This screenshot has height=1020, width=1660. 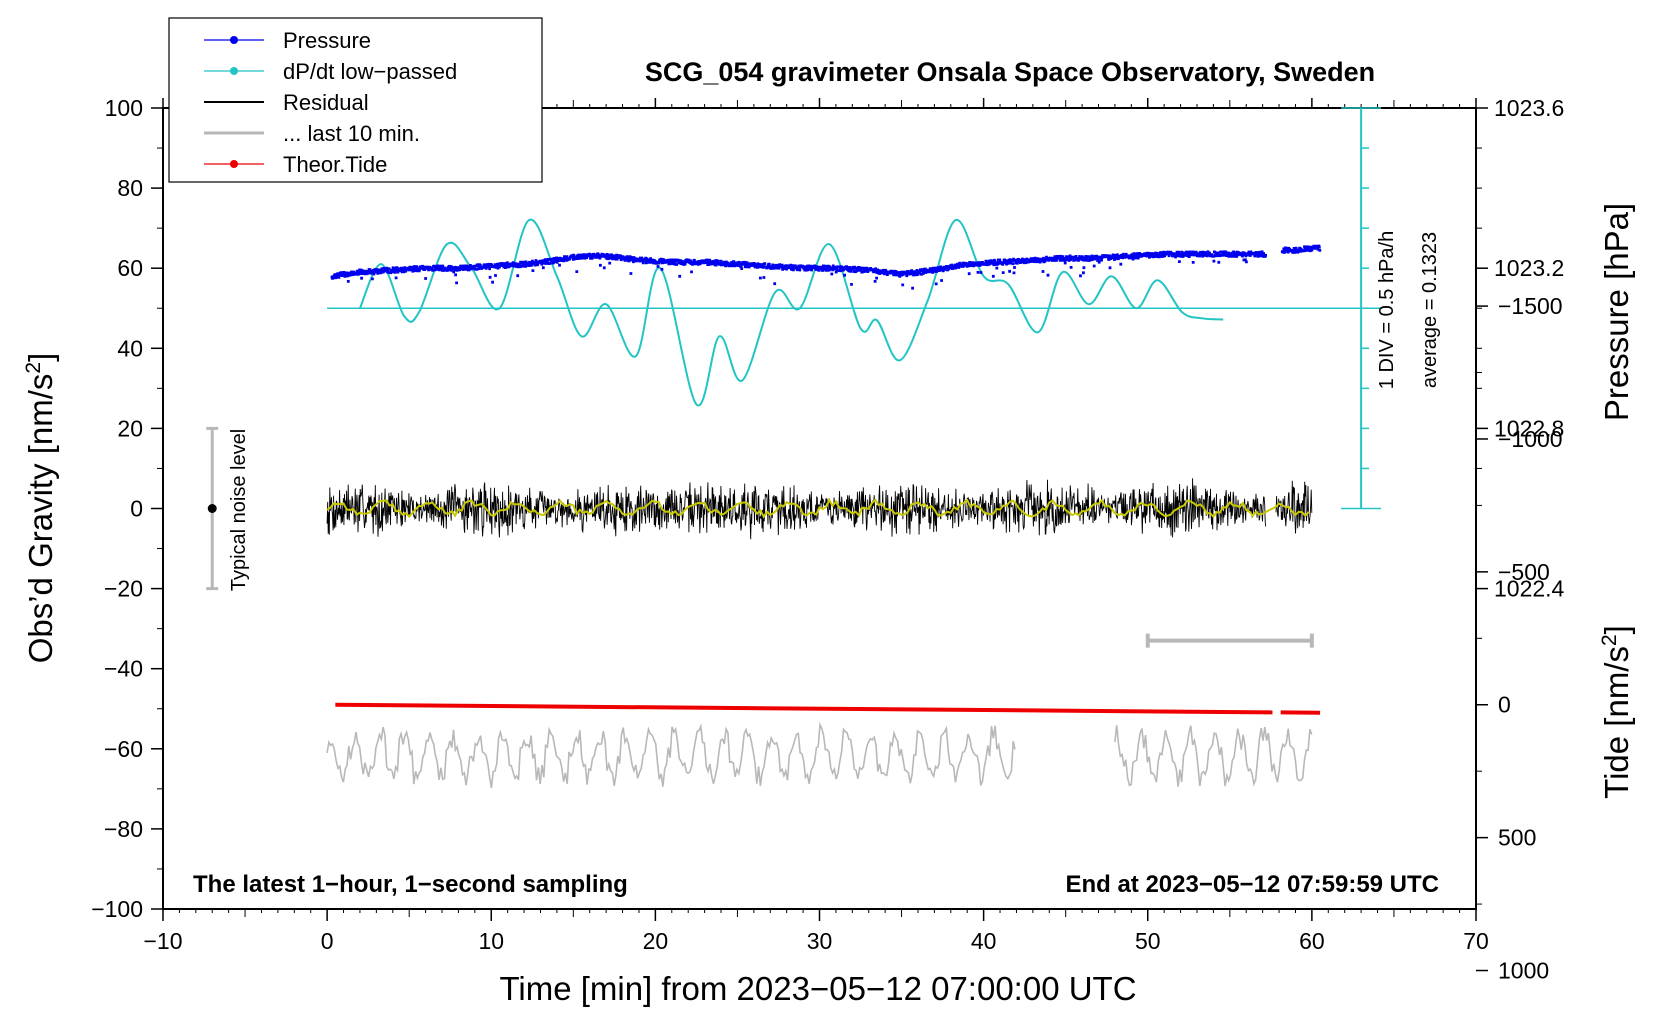 What do you see at coordinates (136, 509) in the screenshot?
I see `y-tick-label: 0` at bounding box center [136, 509].